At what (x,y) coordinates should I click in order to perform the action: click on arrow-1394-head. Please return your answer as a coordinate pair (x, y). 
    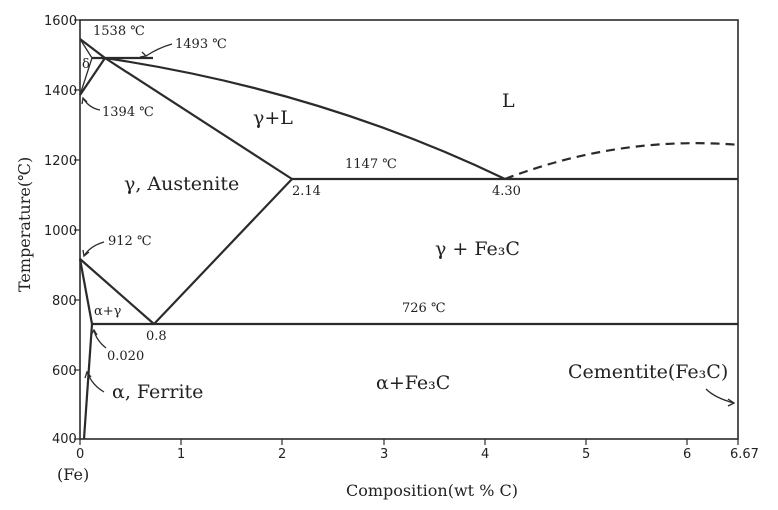
    Looking at the image, I should click on (84, 100).